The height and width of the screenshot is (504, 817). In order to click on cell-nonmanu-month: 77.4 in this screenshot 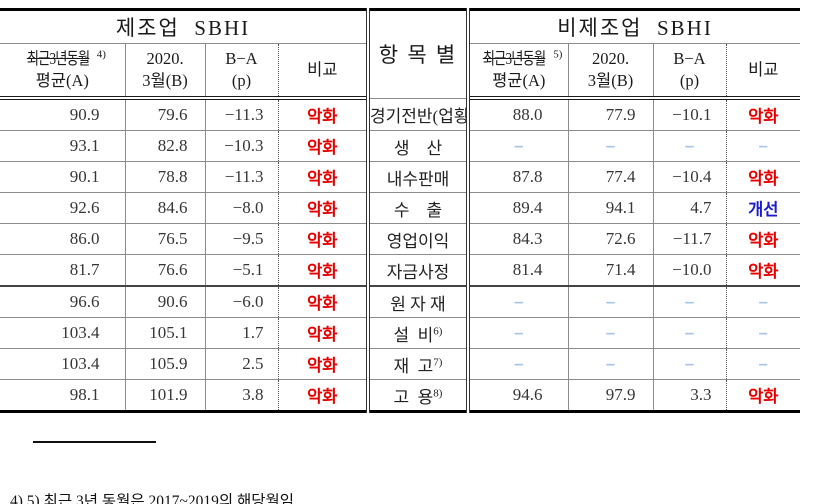, I will do `click(611, 177)`.